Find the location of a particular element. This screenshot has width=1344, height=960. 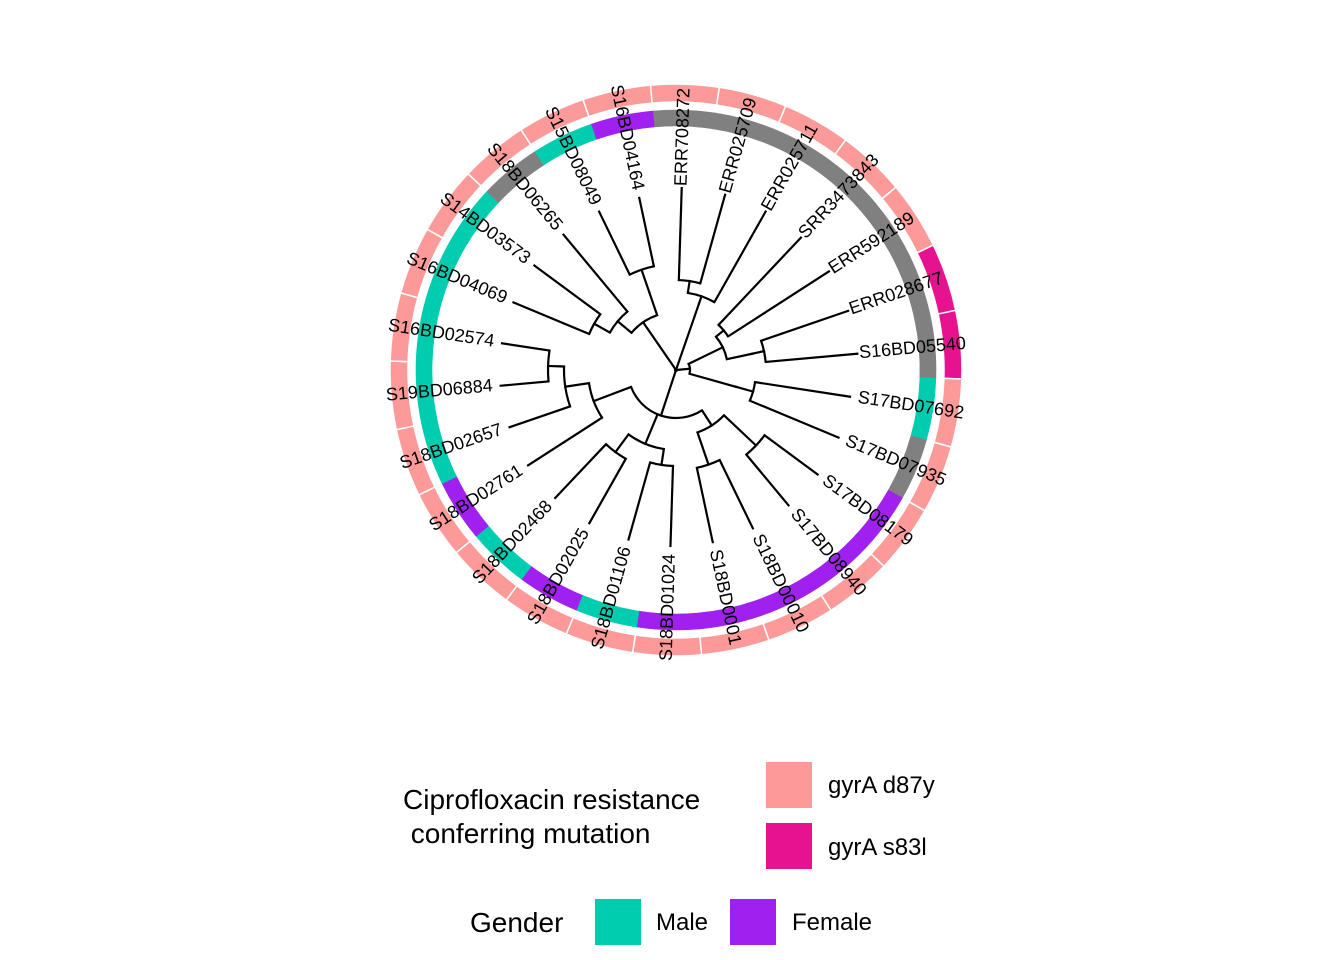

tip-label: S18BD0001 is located at coordinates (726, 597).